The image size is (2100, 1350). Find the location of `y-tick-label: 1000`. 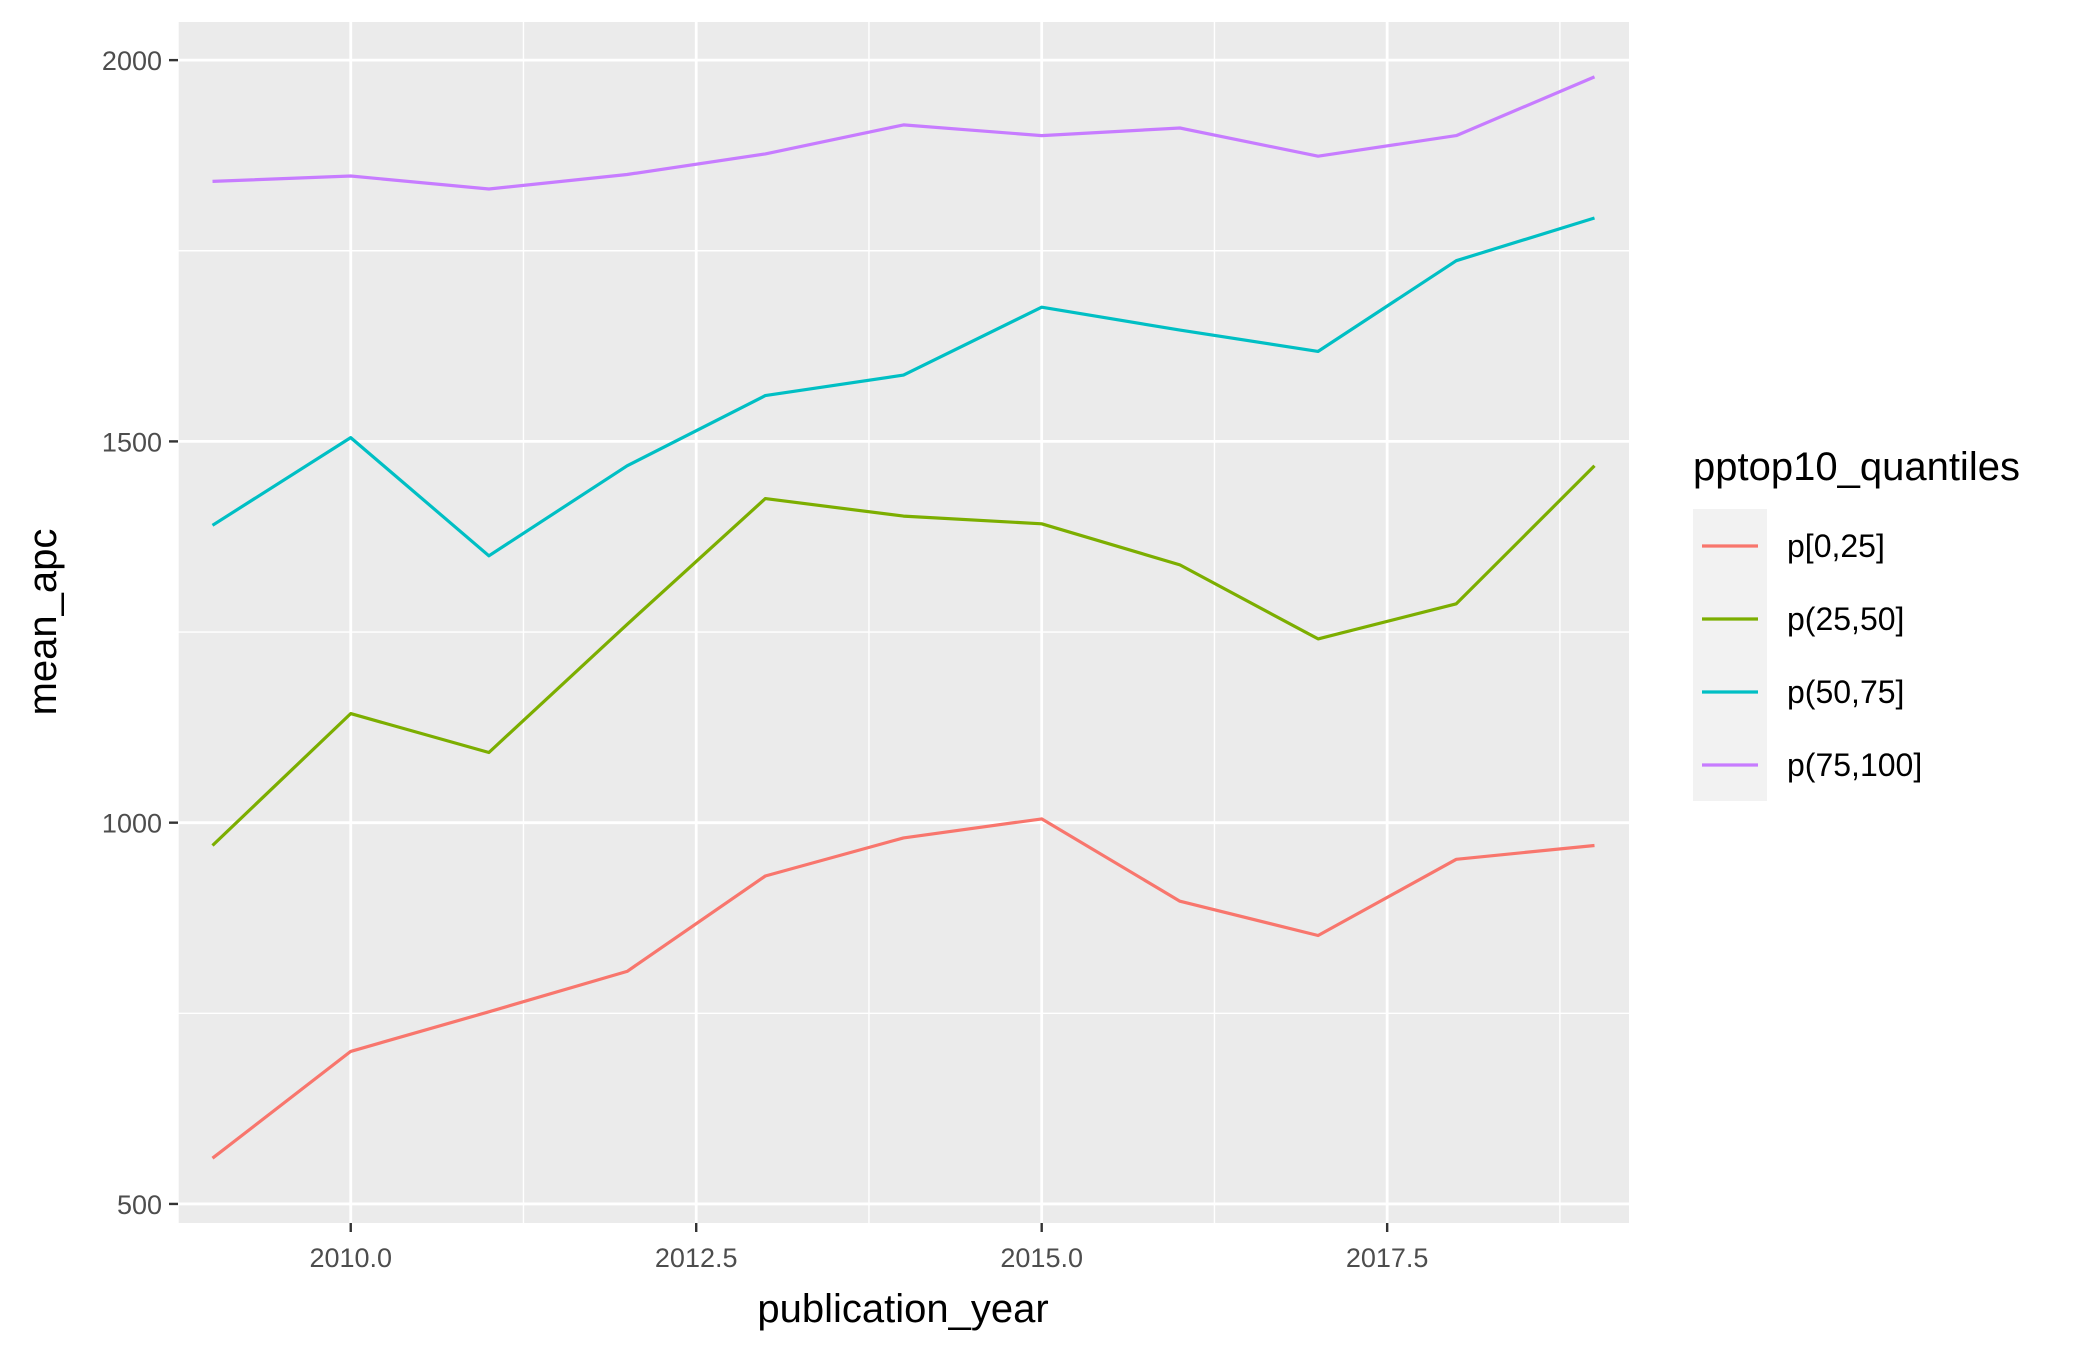

y-tick-label: 1000 is located at coordinates (132, 824).